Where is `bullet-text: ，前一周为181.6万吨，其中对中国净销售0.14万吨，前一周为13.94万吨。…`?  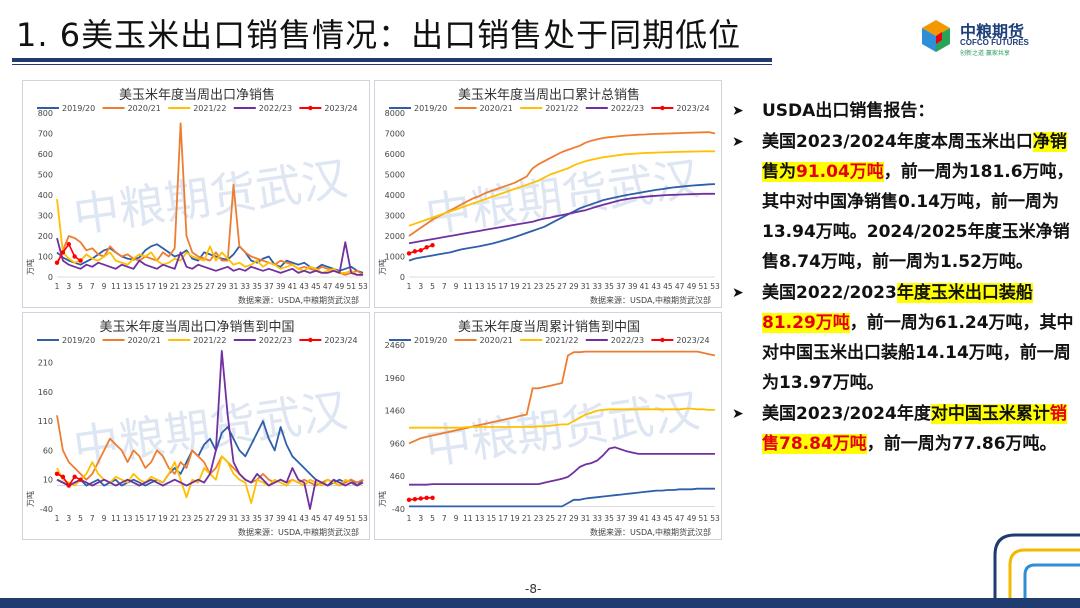
bullet-text: ，前一周为181.6万吨，其中对中国净销售0.14万吨，前一周为13.94万吨。… is located at coordinates (918, 217).